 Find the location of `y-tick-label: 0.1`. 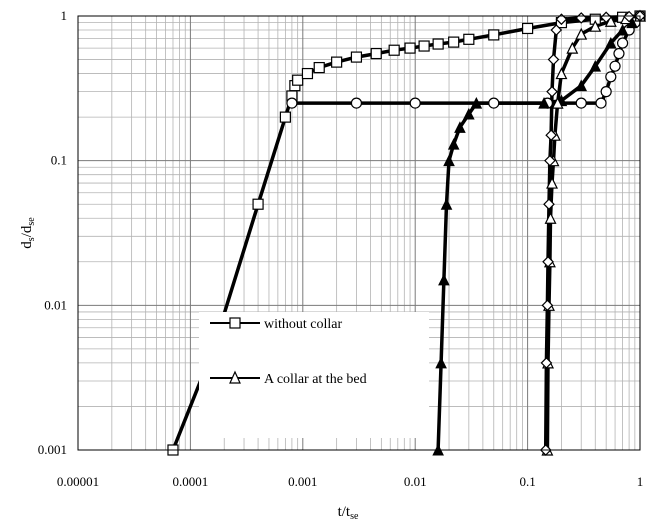

y-tick-label: 0.1 is located at coordinates (59, 160).